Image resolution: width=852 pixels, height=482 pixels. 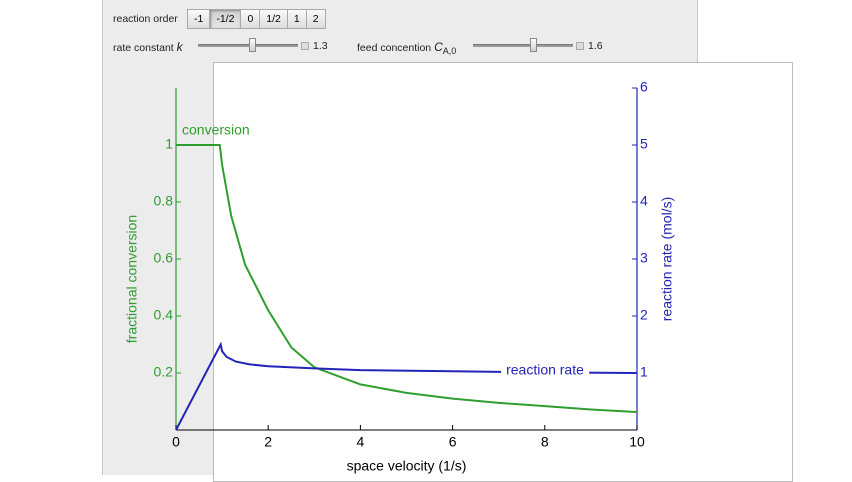 I want to click on y-tick-label: 1, so click(x=169, y=144).